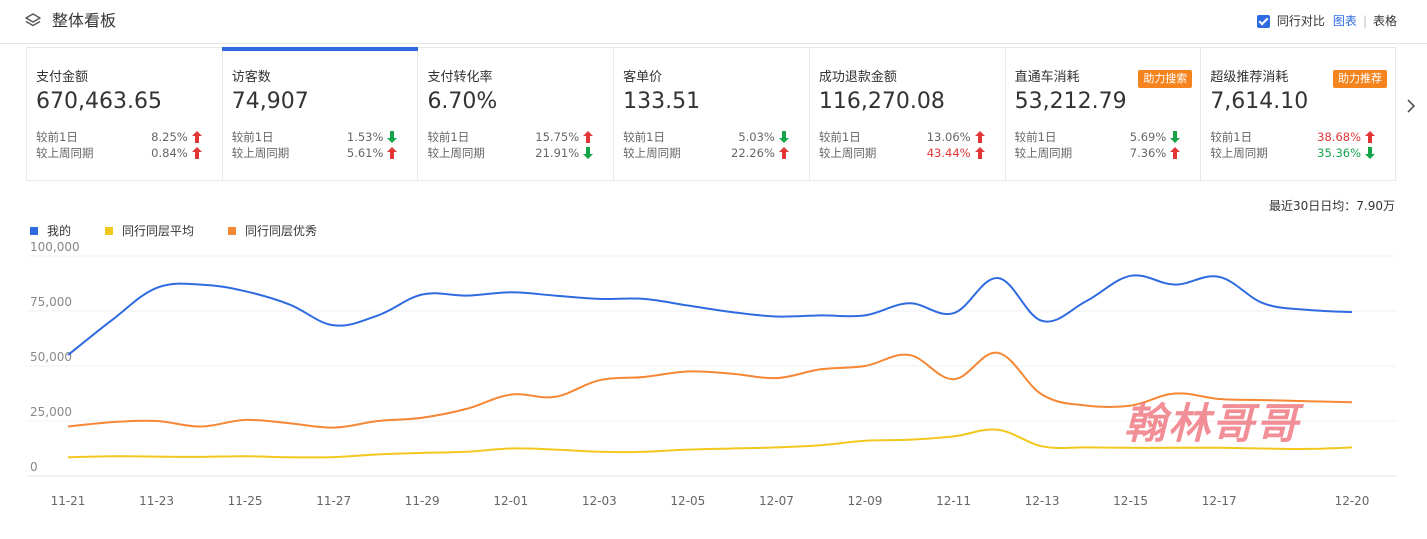  What do you see at coordinates (365, 153) in the screenshot?
I see `compare-pct: 5.61%` at bounding box center [365, 153].